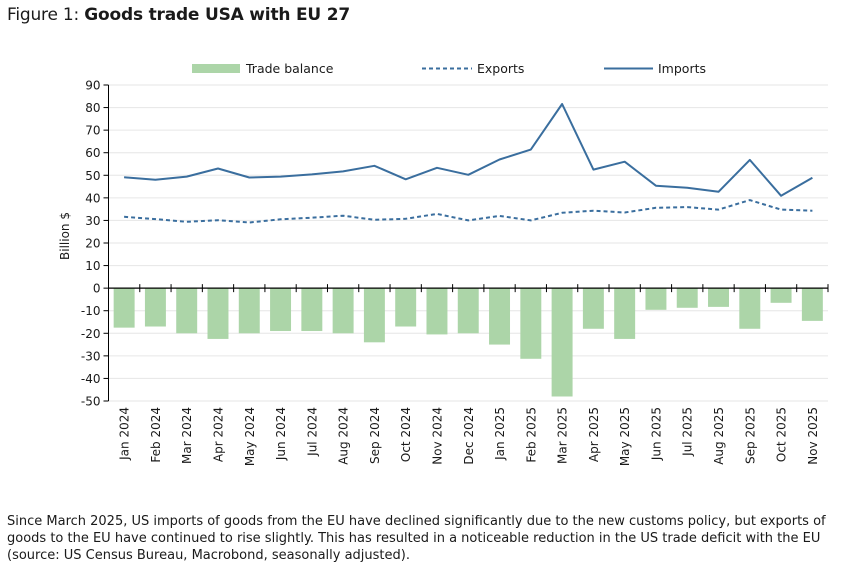 This screenshot has width=865, height=574. What do you see at coordinates (91, 402) in the screenshot?
I see `y-tick-label: -50` at bounding box center [91, 402].